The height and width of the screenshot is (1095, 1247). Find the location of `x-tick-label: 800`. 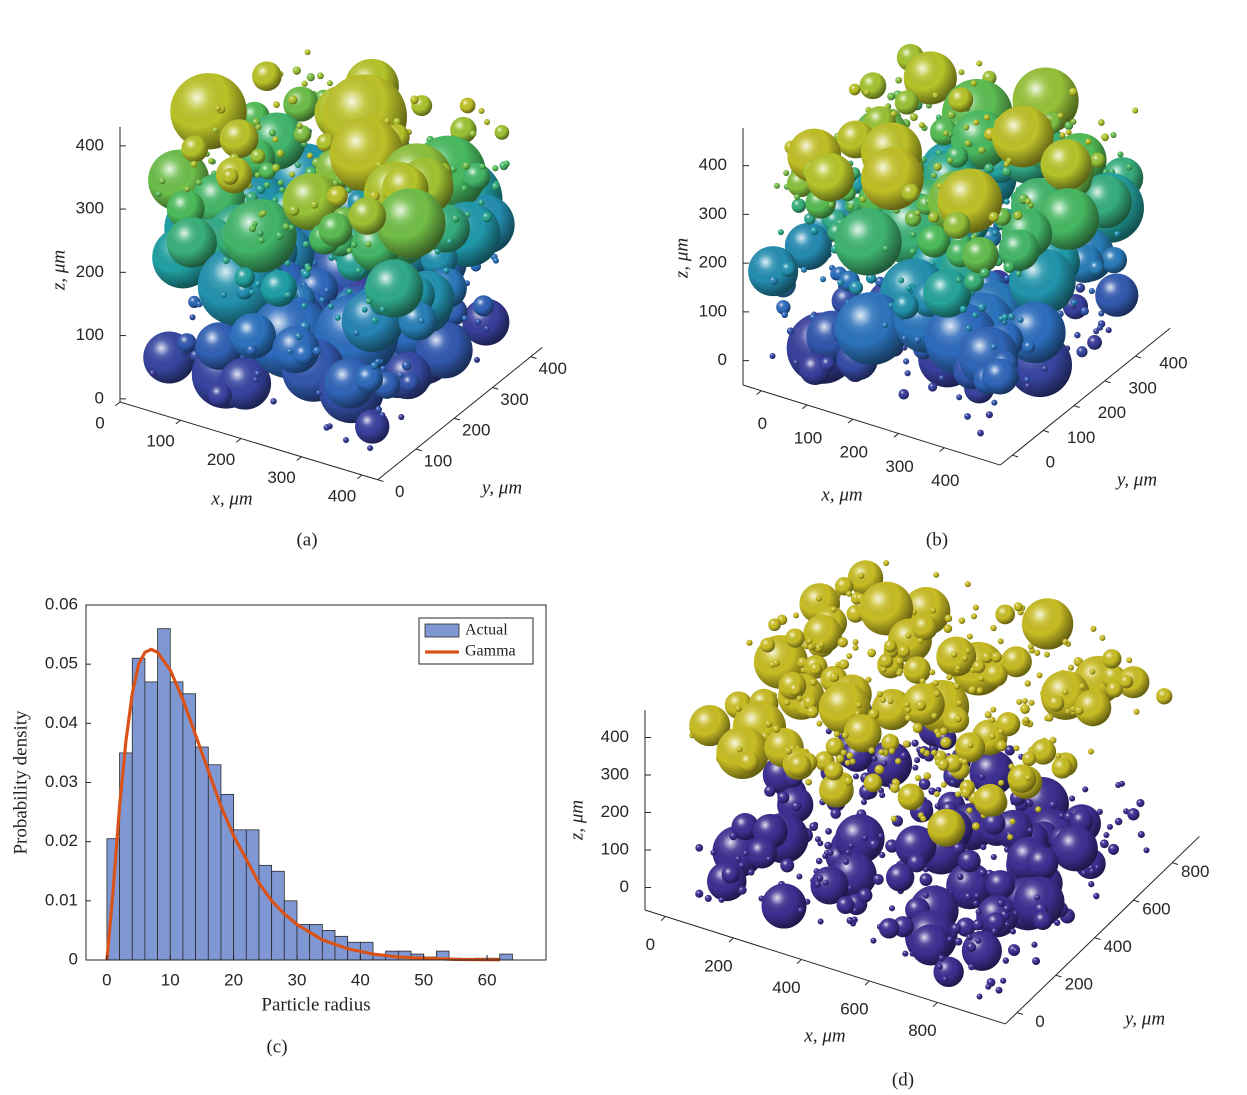

x-tick-label: 800 is located at coordinates (922, 1030).